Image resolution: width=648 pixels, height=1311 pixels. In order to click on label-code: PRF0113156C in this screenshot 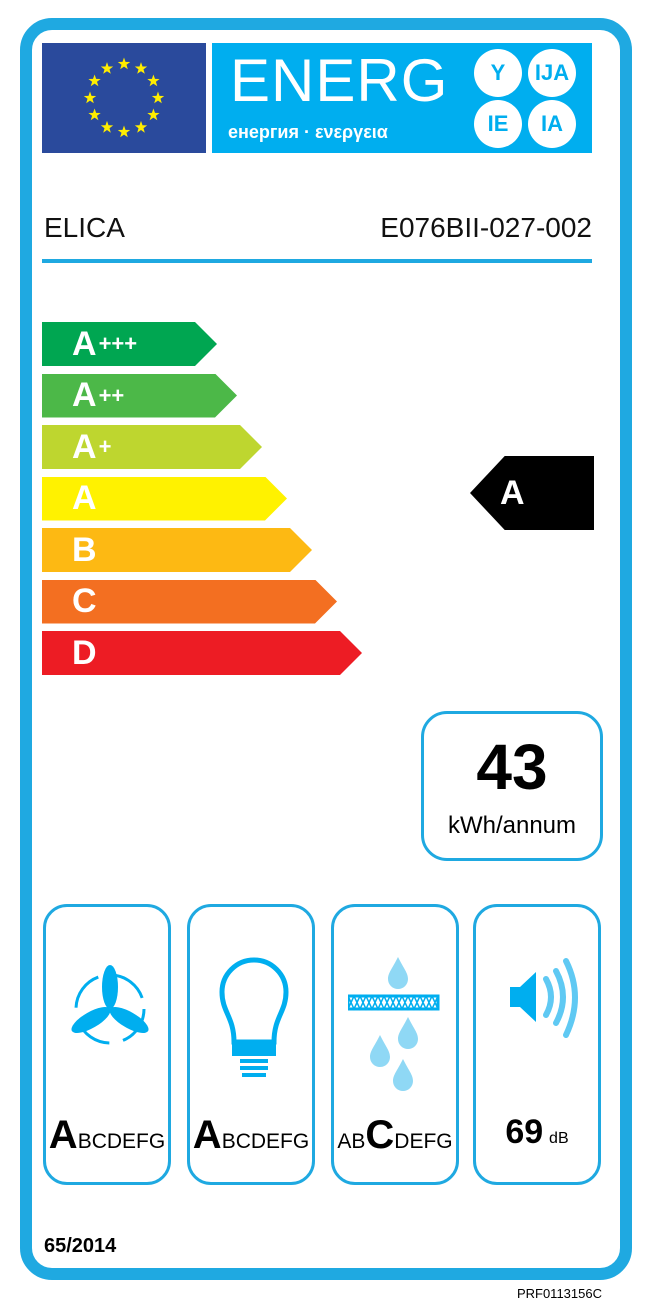, I will do `click(559, 1293)`.